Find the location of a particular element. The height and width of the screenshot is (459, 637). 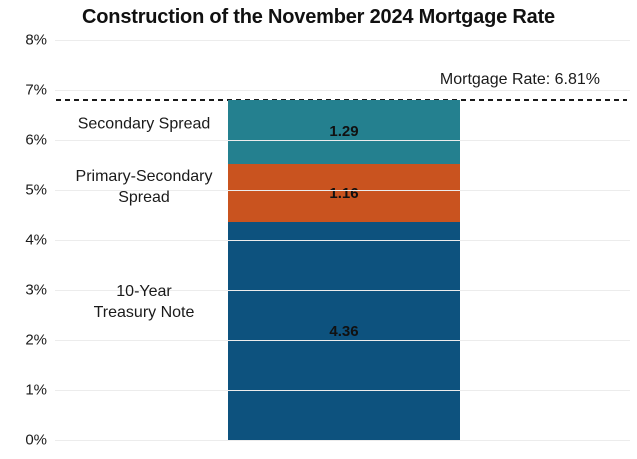

y-axis-tick-label: 8% is located at coordinates (36, 40).